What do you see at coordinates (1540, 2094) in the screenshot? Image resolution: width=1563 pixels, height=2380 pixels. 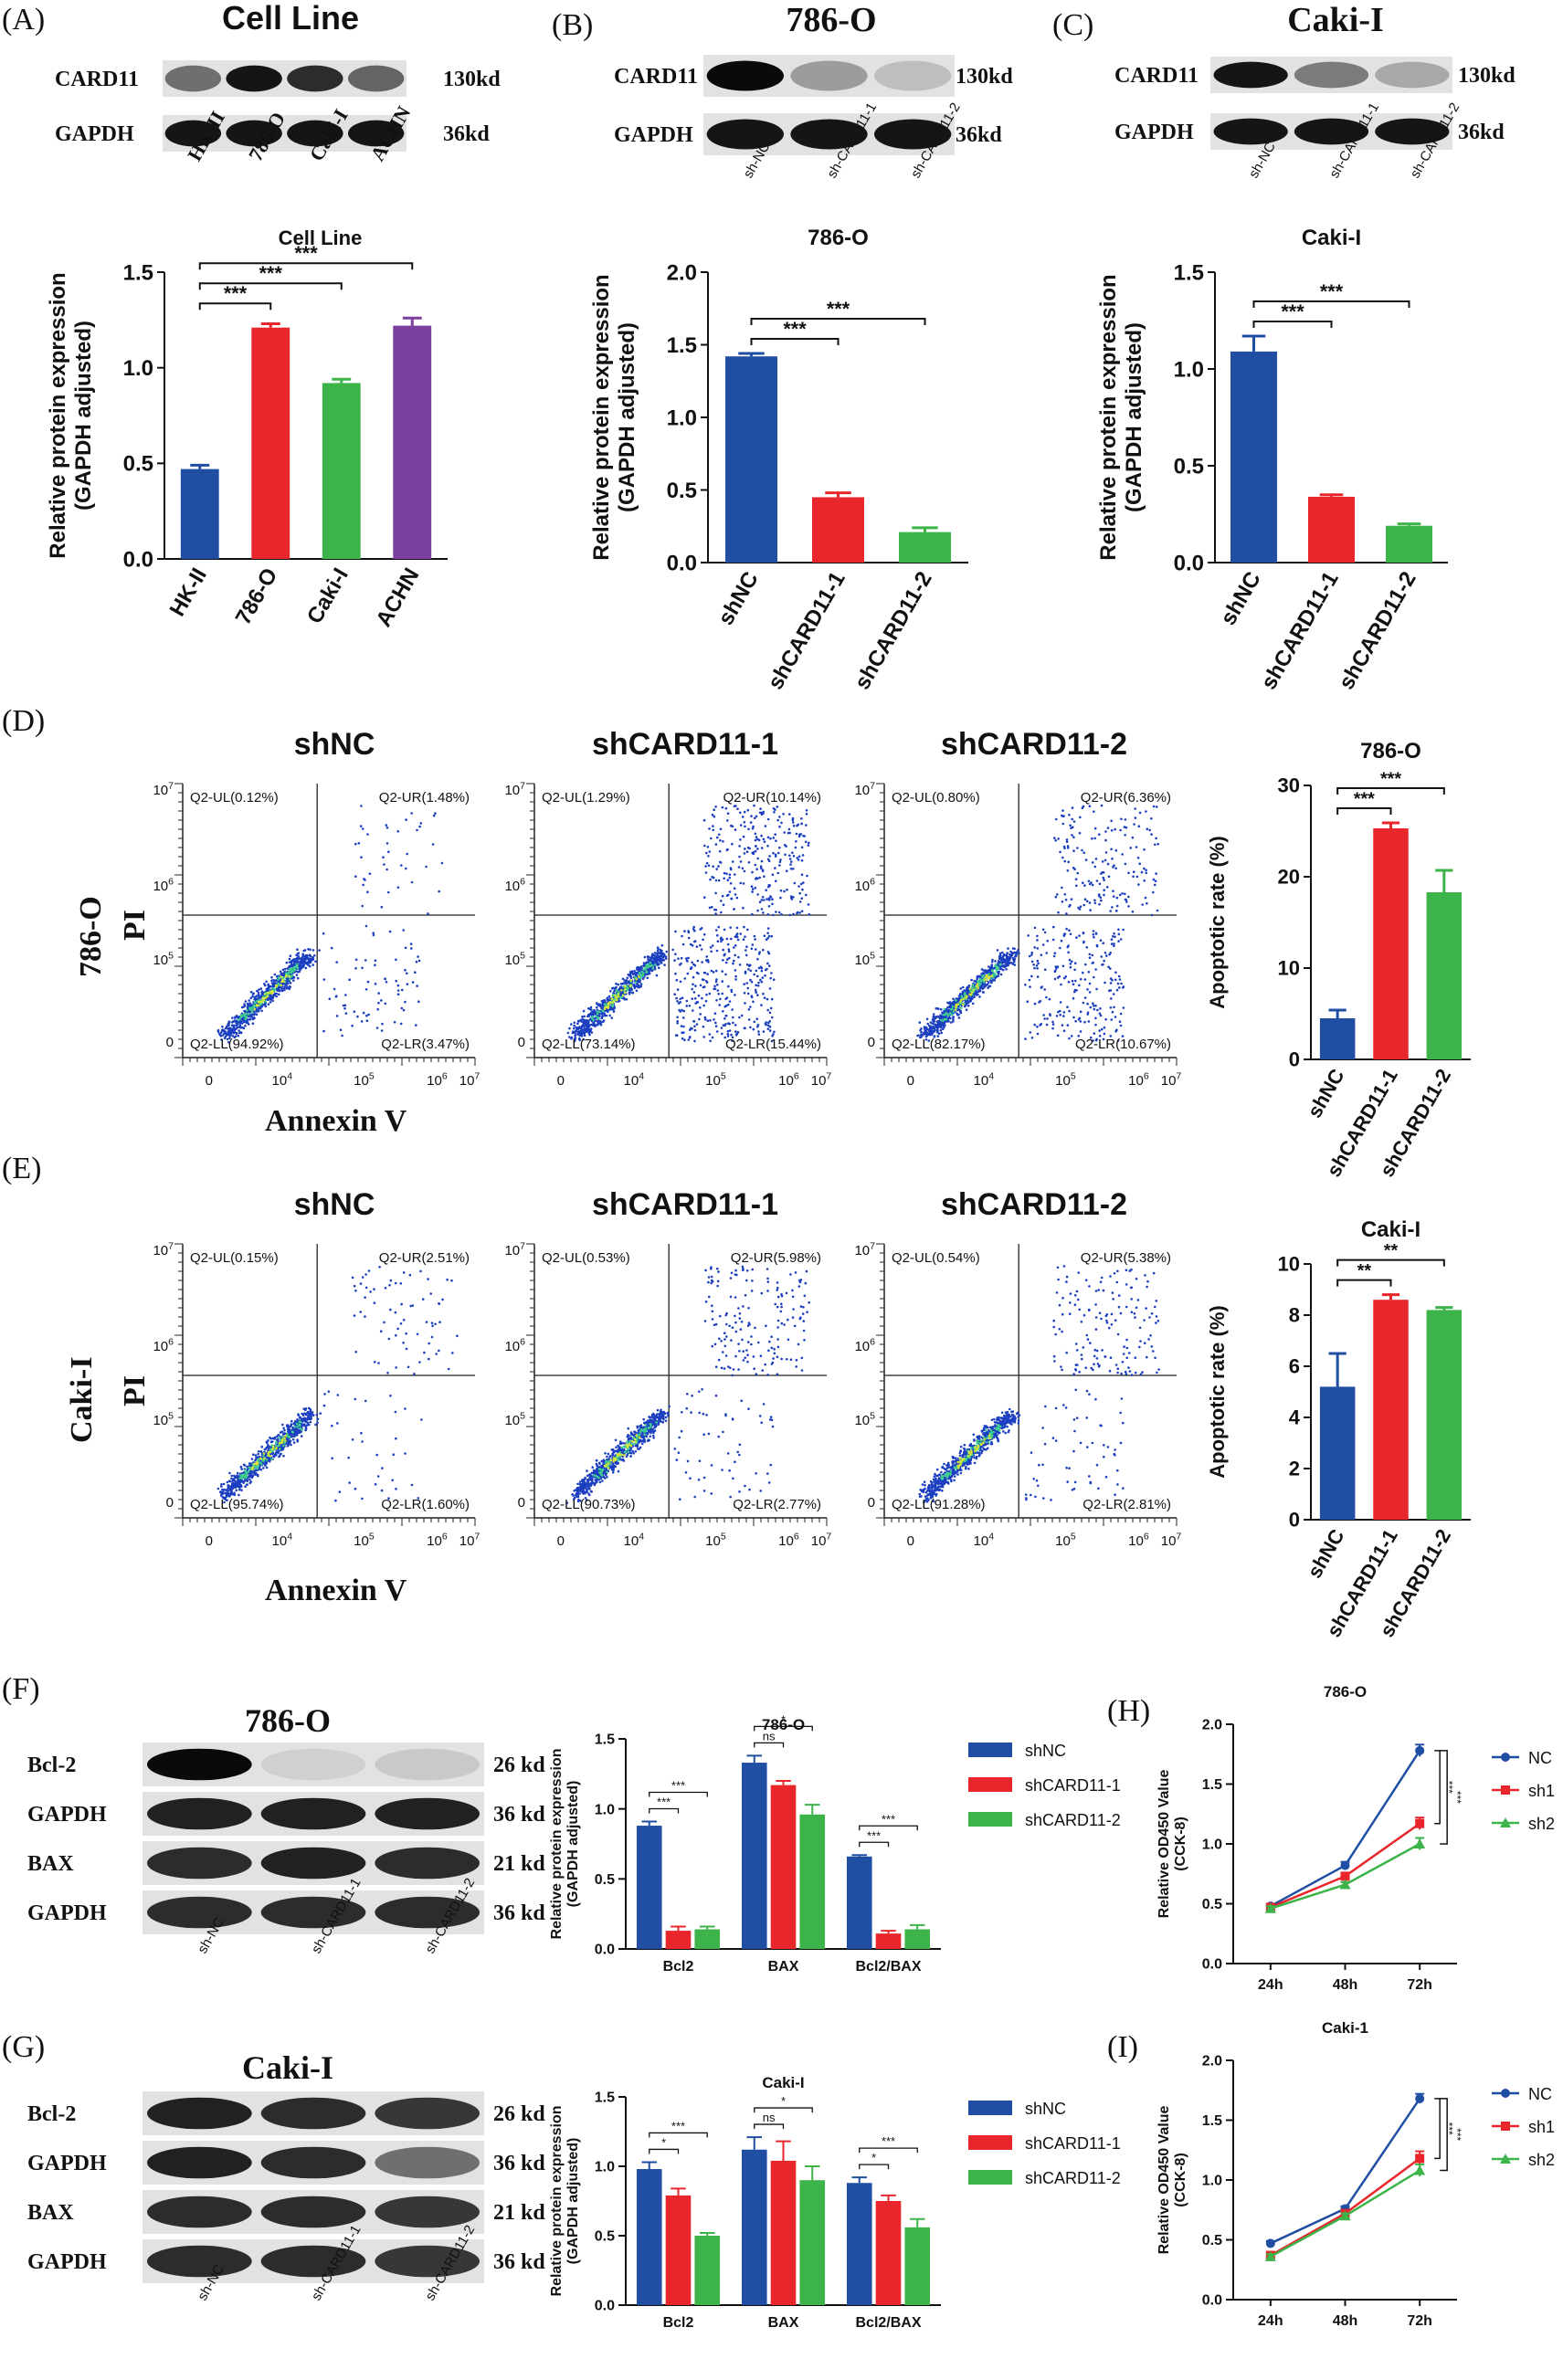 I see `chart-legend-label: NC` at bounding box center [1540, 2094].